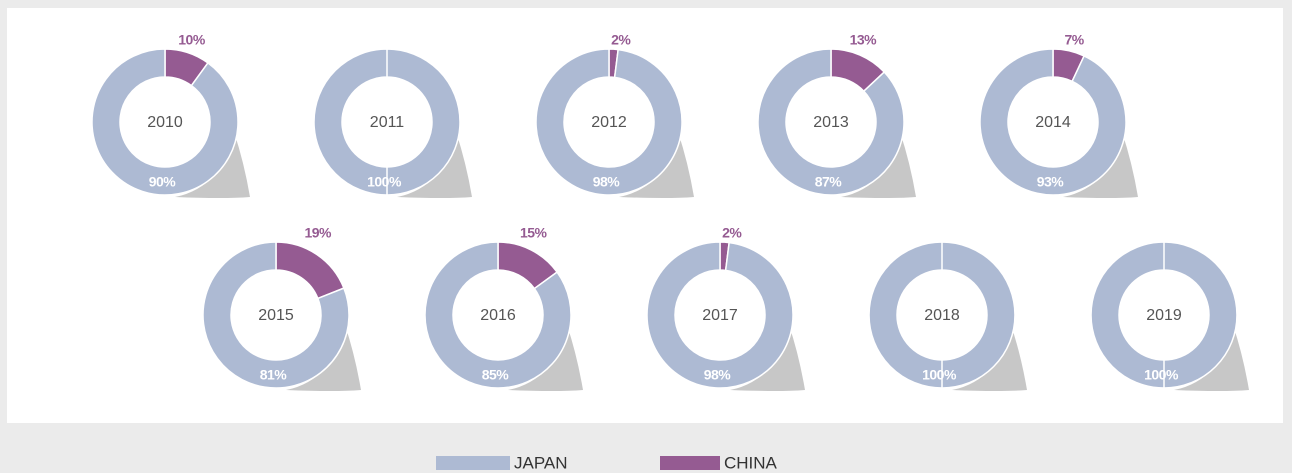 This screenshot has height=473, width=1292. I want to click on donut-title: 2017, so click(720, 315).